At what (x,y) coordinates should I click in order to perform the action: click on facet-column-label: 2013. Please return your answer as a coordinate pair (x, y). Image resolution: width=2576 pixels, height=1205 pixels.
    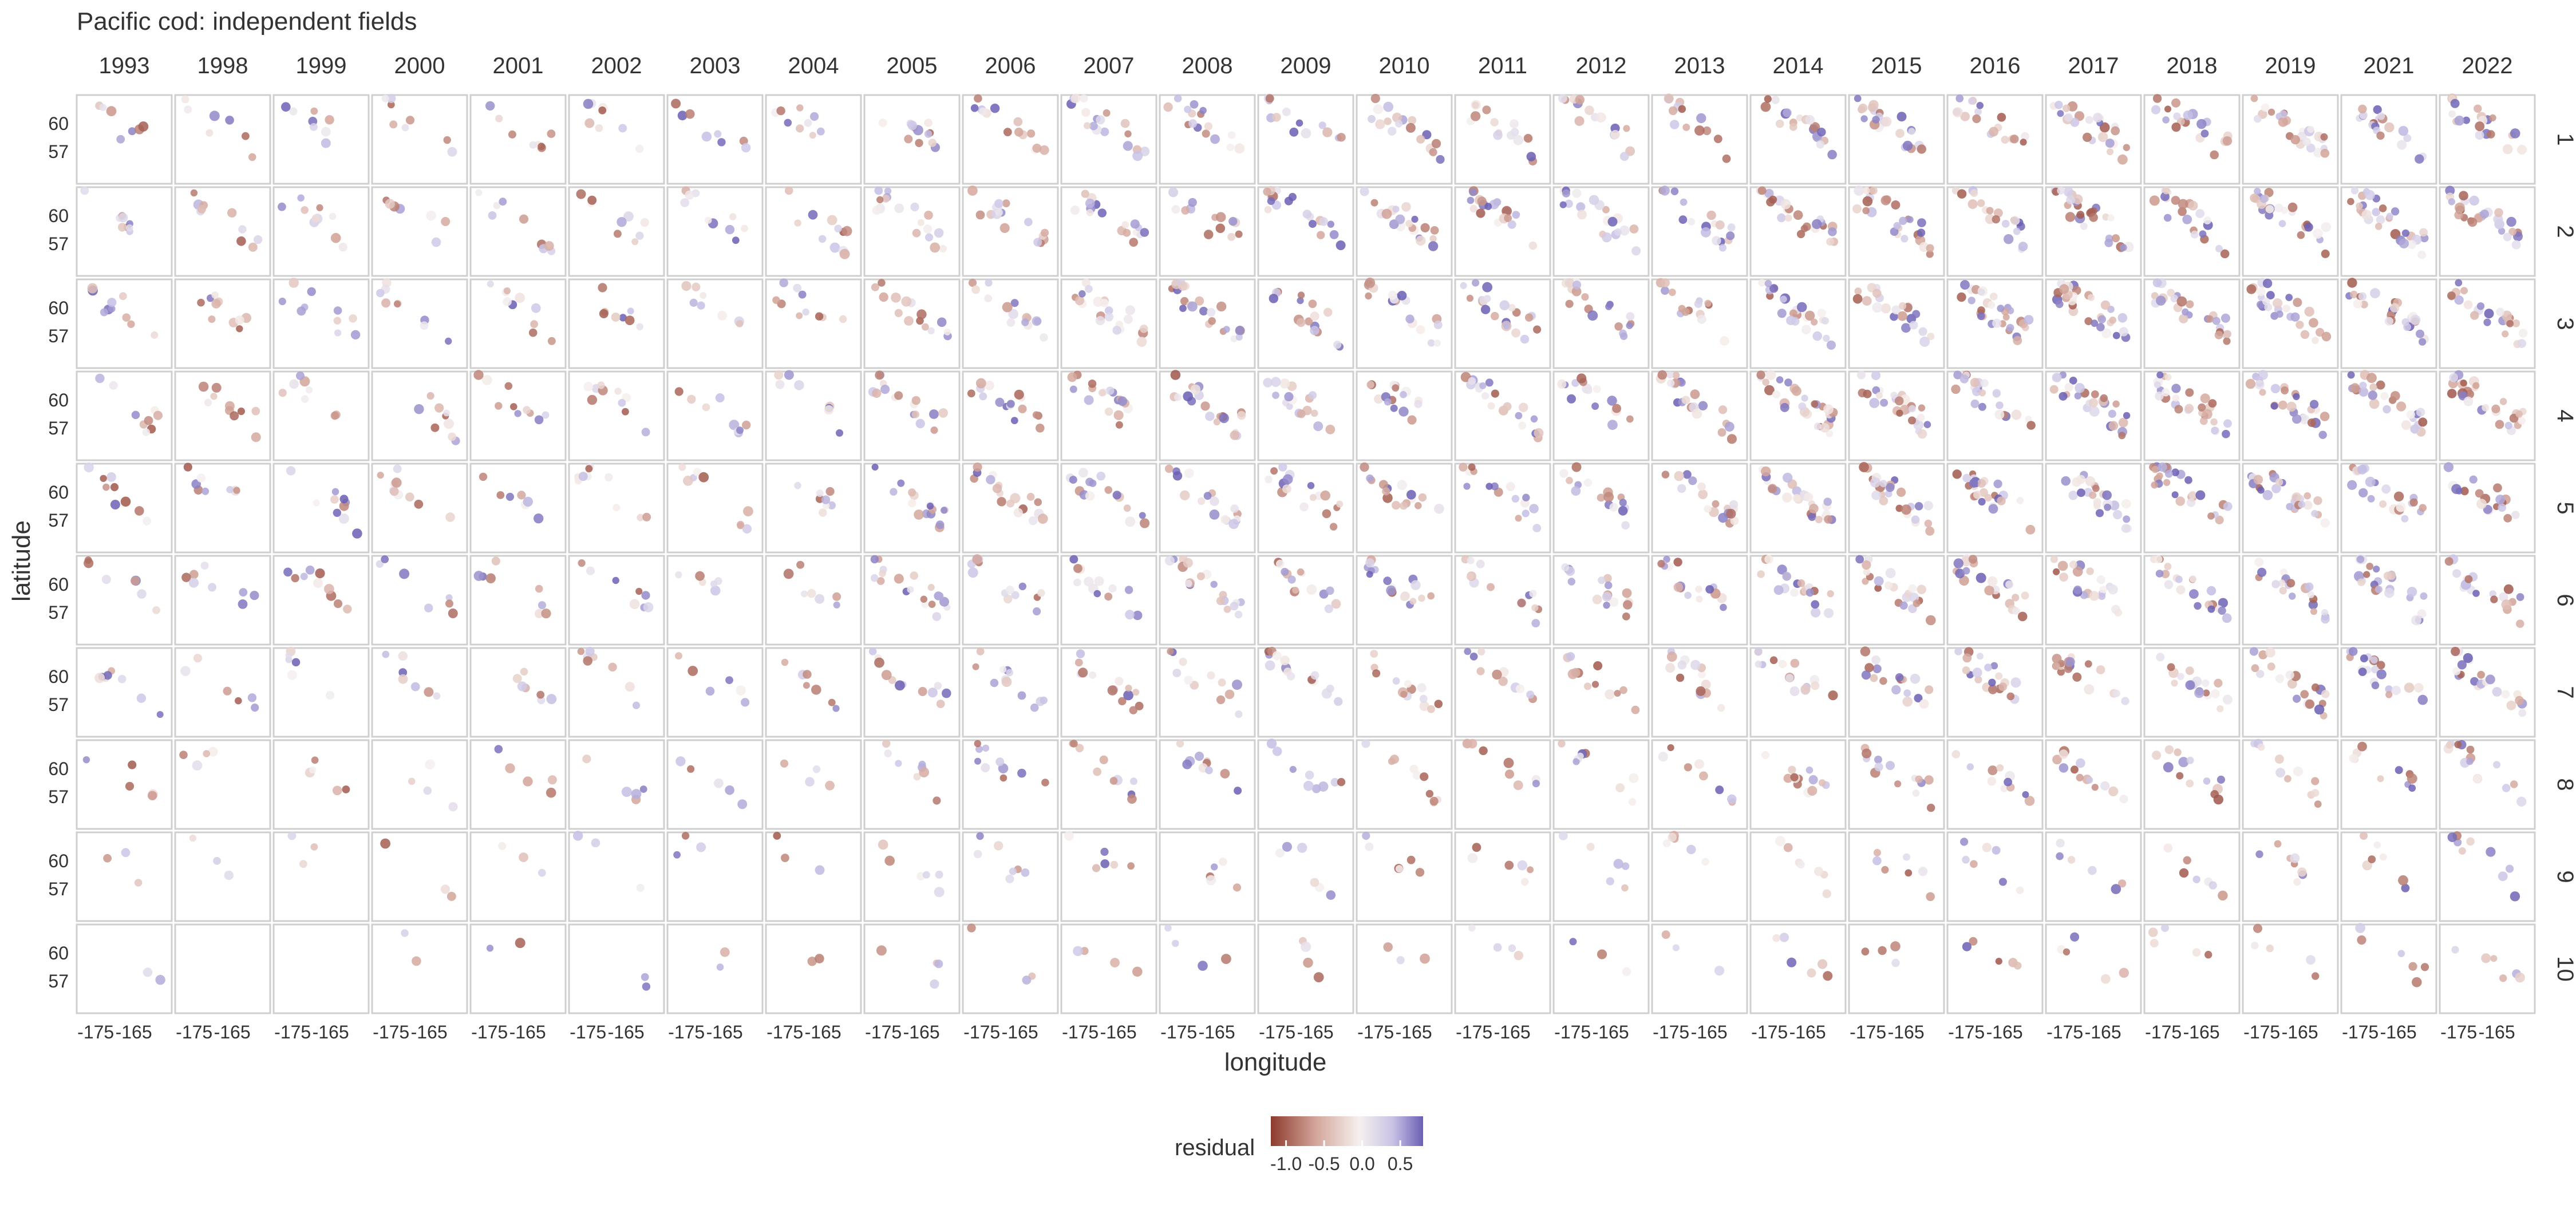
    Looking at the image, I should click on (1699, 65).